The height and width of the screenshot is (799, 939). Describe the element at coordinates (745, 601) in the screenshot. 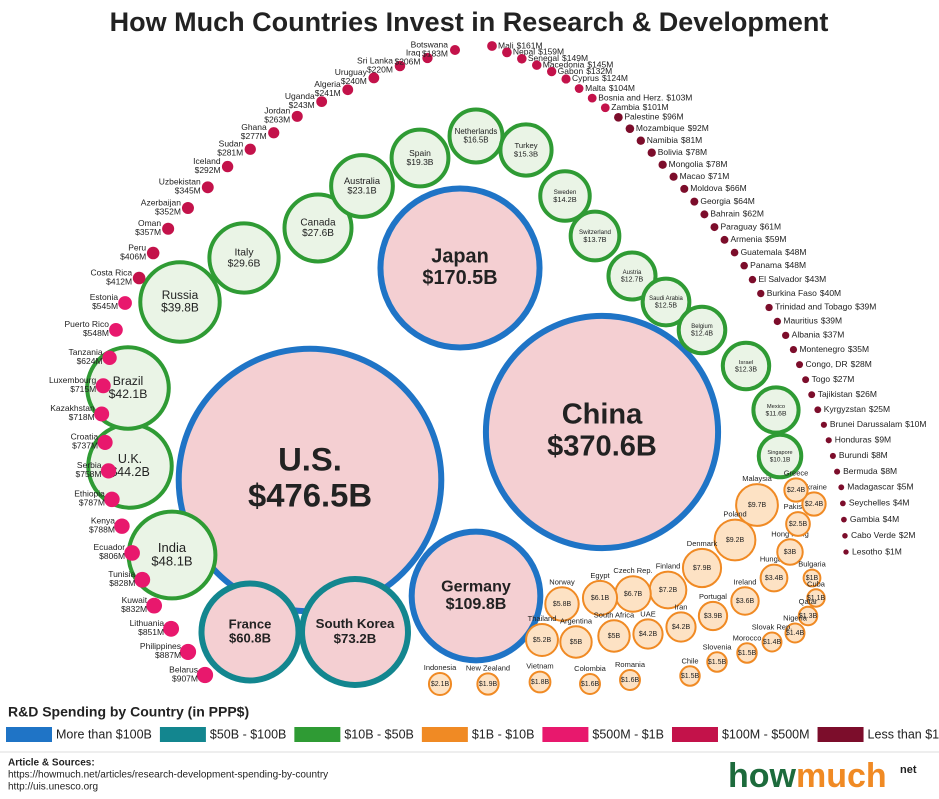

I see `value-label: $3.6B` at that location.